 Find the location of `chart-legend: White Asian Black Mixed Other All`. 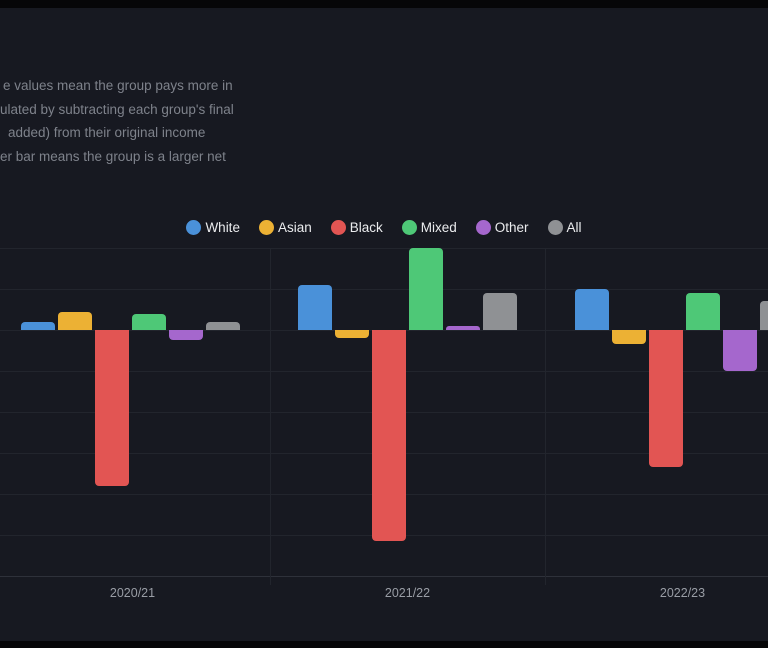

chart-legend: White Asian Black Mixed Other All is located at coordinates (384, 227).